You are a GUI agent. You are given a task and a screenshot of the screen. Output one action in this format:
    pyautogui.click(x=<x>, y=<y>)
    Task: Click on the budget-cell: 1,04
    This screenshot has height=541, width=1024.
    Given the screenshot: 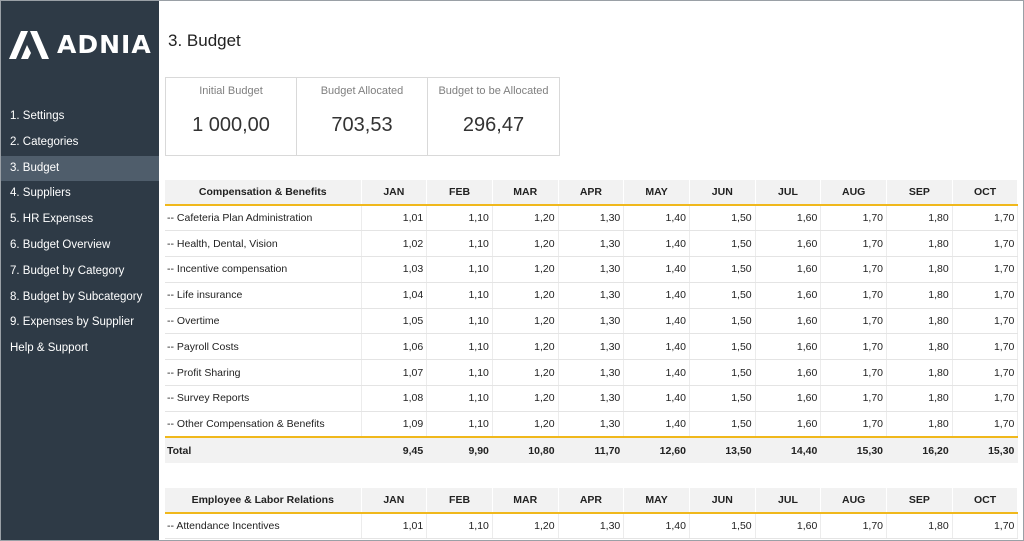 What is the action you would take?
    pyautogui.click(x=394, y=295)
    